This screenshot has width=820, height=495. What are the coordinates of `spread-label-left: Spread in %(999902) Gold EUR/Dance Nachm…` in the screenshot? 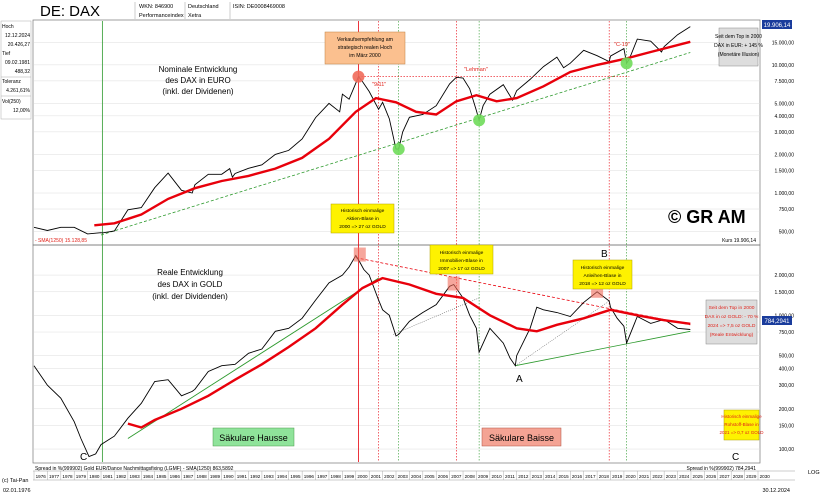 It's located at (134, 469).